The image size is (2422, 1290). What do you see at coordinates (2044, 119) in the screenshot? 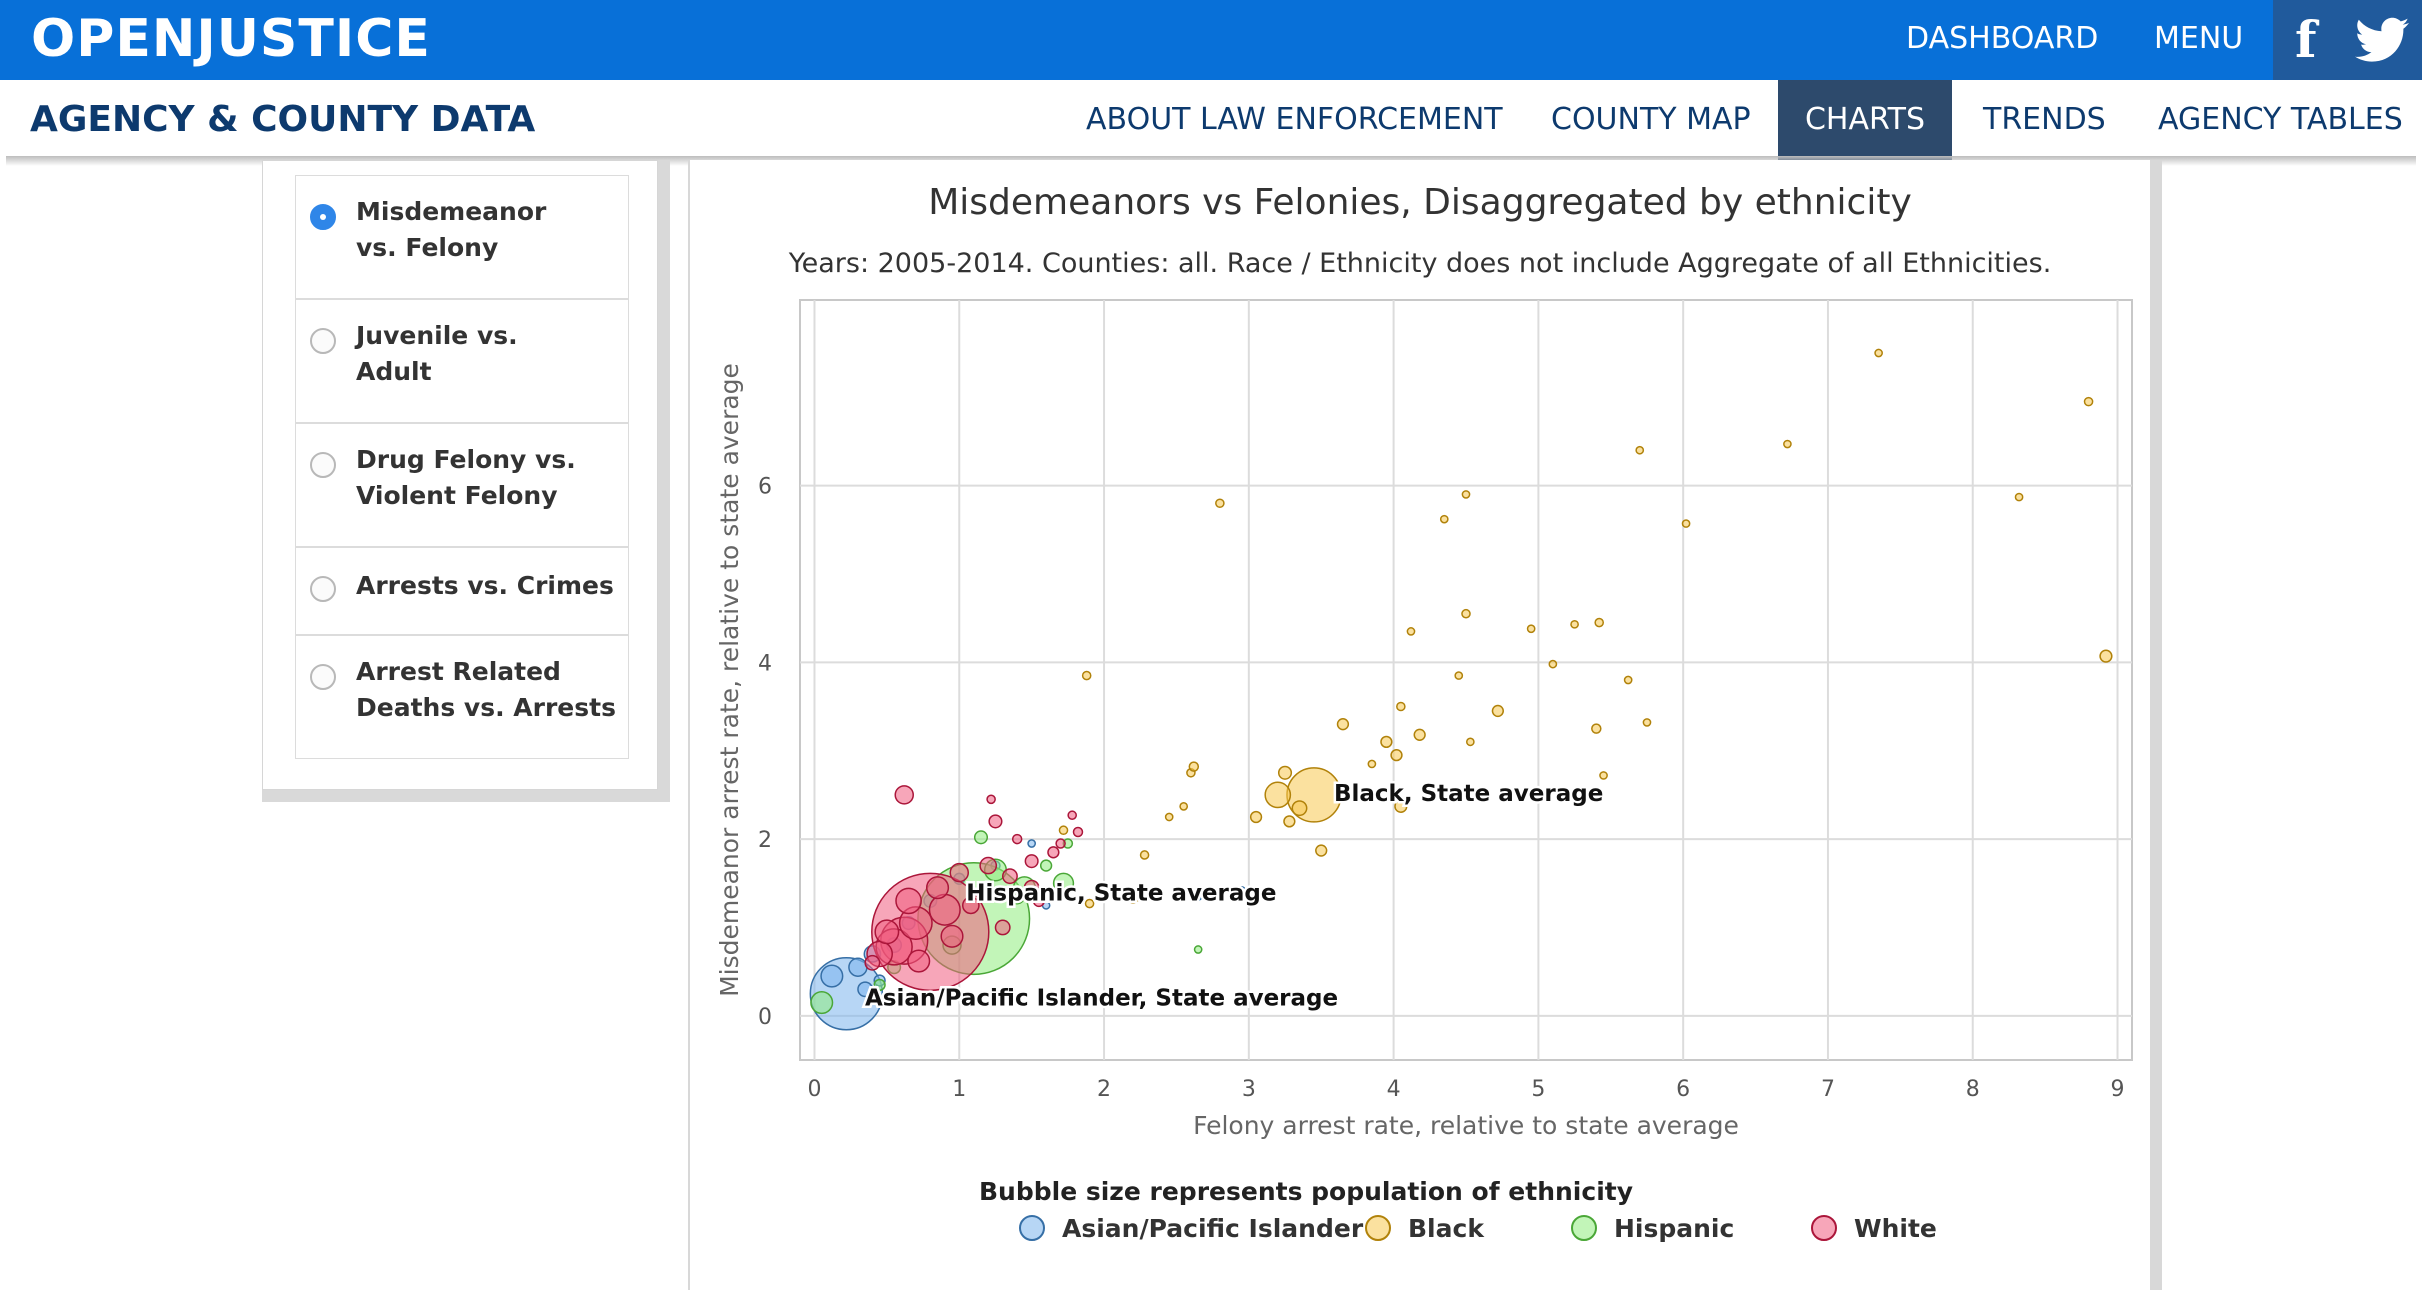
I see `tab-trends: TRENDS` at bounding box center [2044, 119].